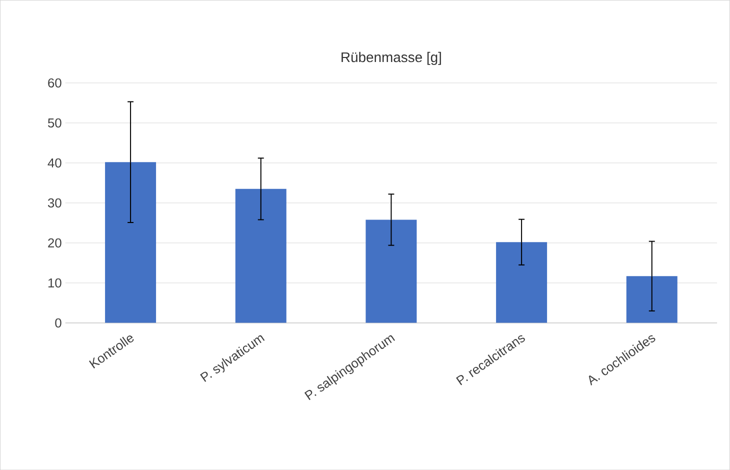 The image size is (730, 470). I want to click on y-tick-label: 40, so click(55, 163).